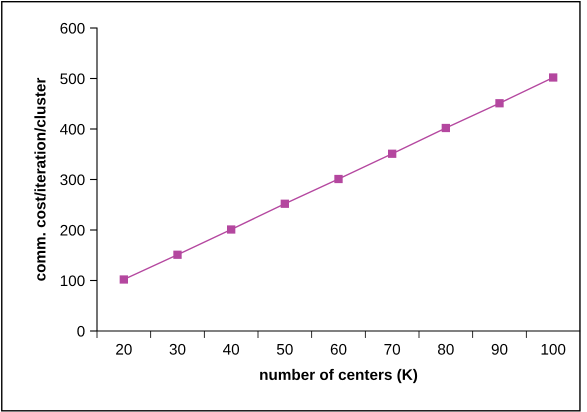 This screenshot has width=587, height=412. What do you see at coordinates (124, 349) in the screenshot?
I see `x-tick-label: 20` at bounding box center [124, 349].